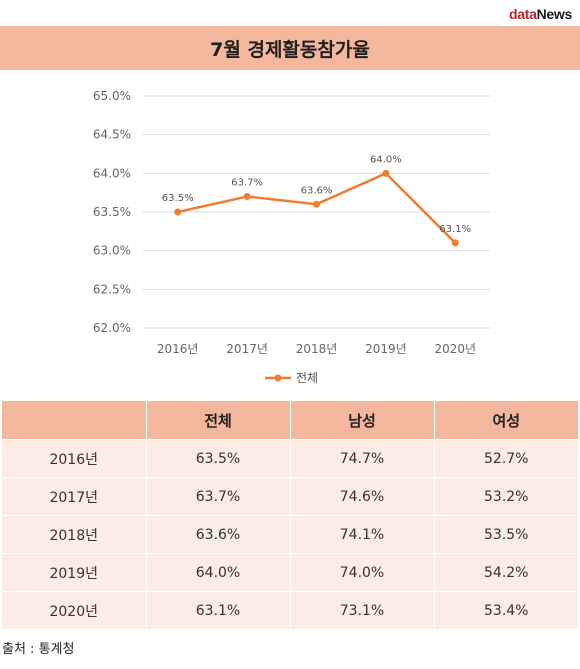 The width and height of the screenshot is (580, 669). Describe the element at coordinates (362, 420) in the screenshot. I see `header-cell-male: 남성` at that location.